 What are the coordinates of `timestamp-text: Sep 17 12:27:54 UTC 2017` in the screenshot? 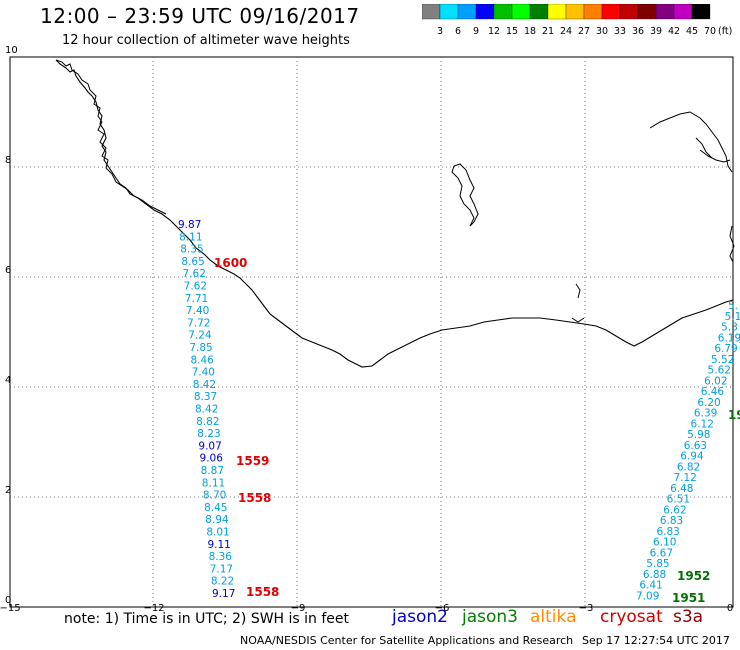 It's located at (656, 640).